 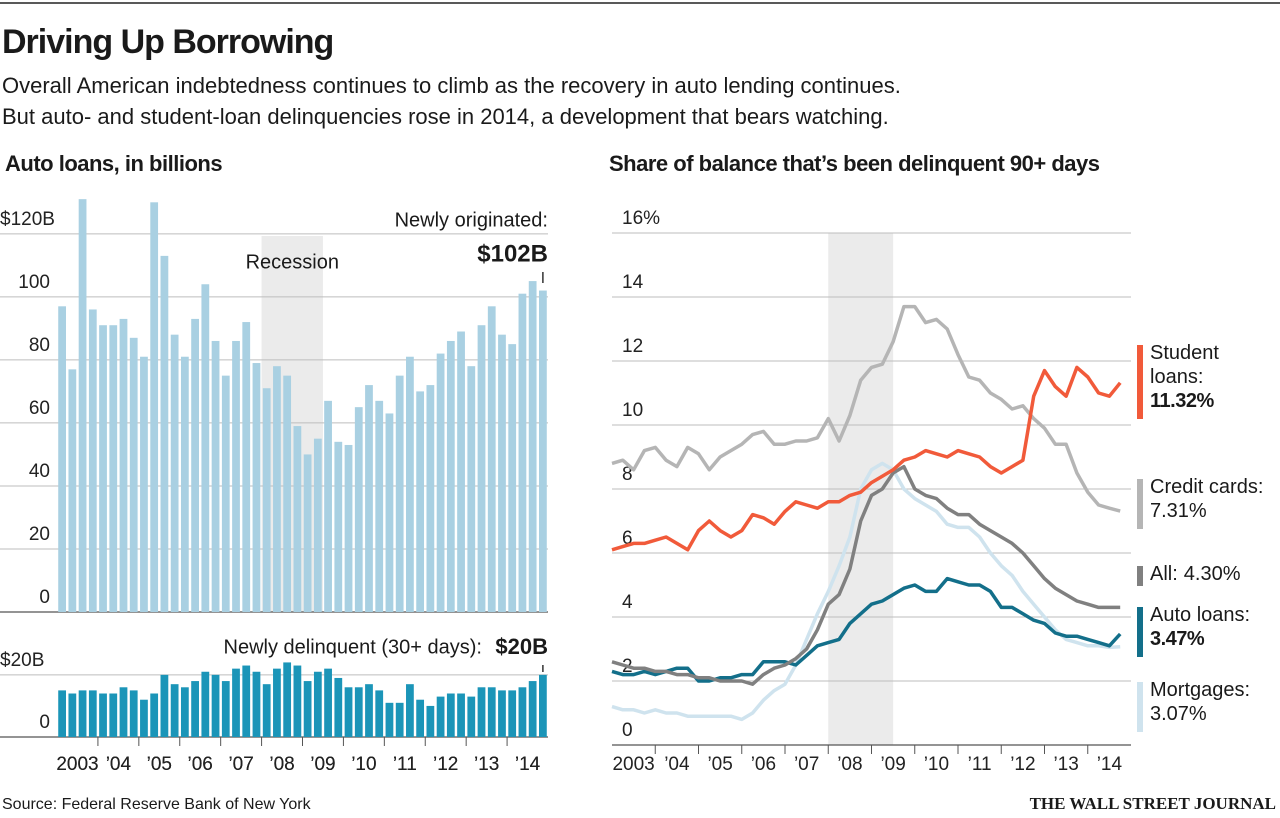 I want to click on value-label: $102B, so click(x=512, y=253).